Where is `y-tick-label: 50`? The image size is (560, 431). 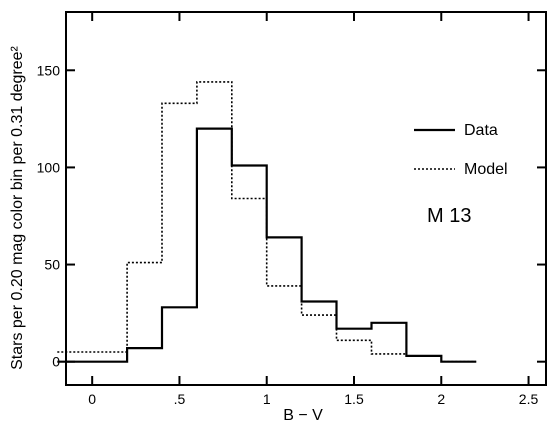 y-tick-label: 50 is located at coordinates (52, 265).